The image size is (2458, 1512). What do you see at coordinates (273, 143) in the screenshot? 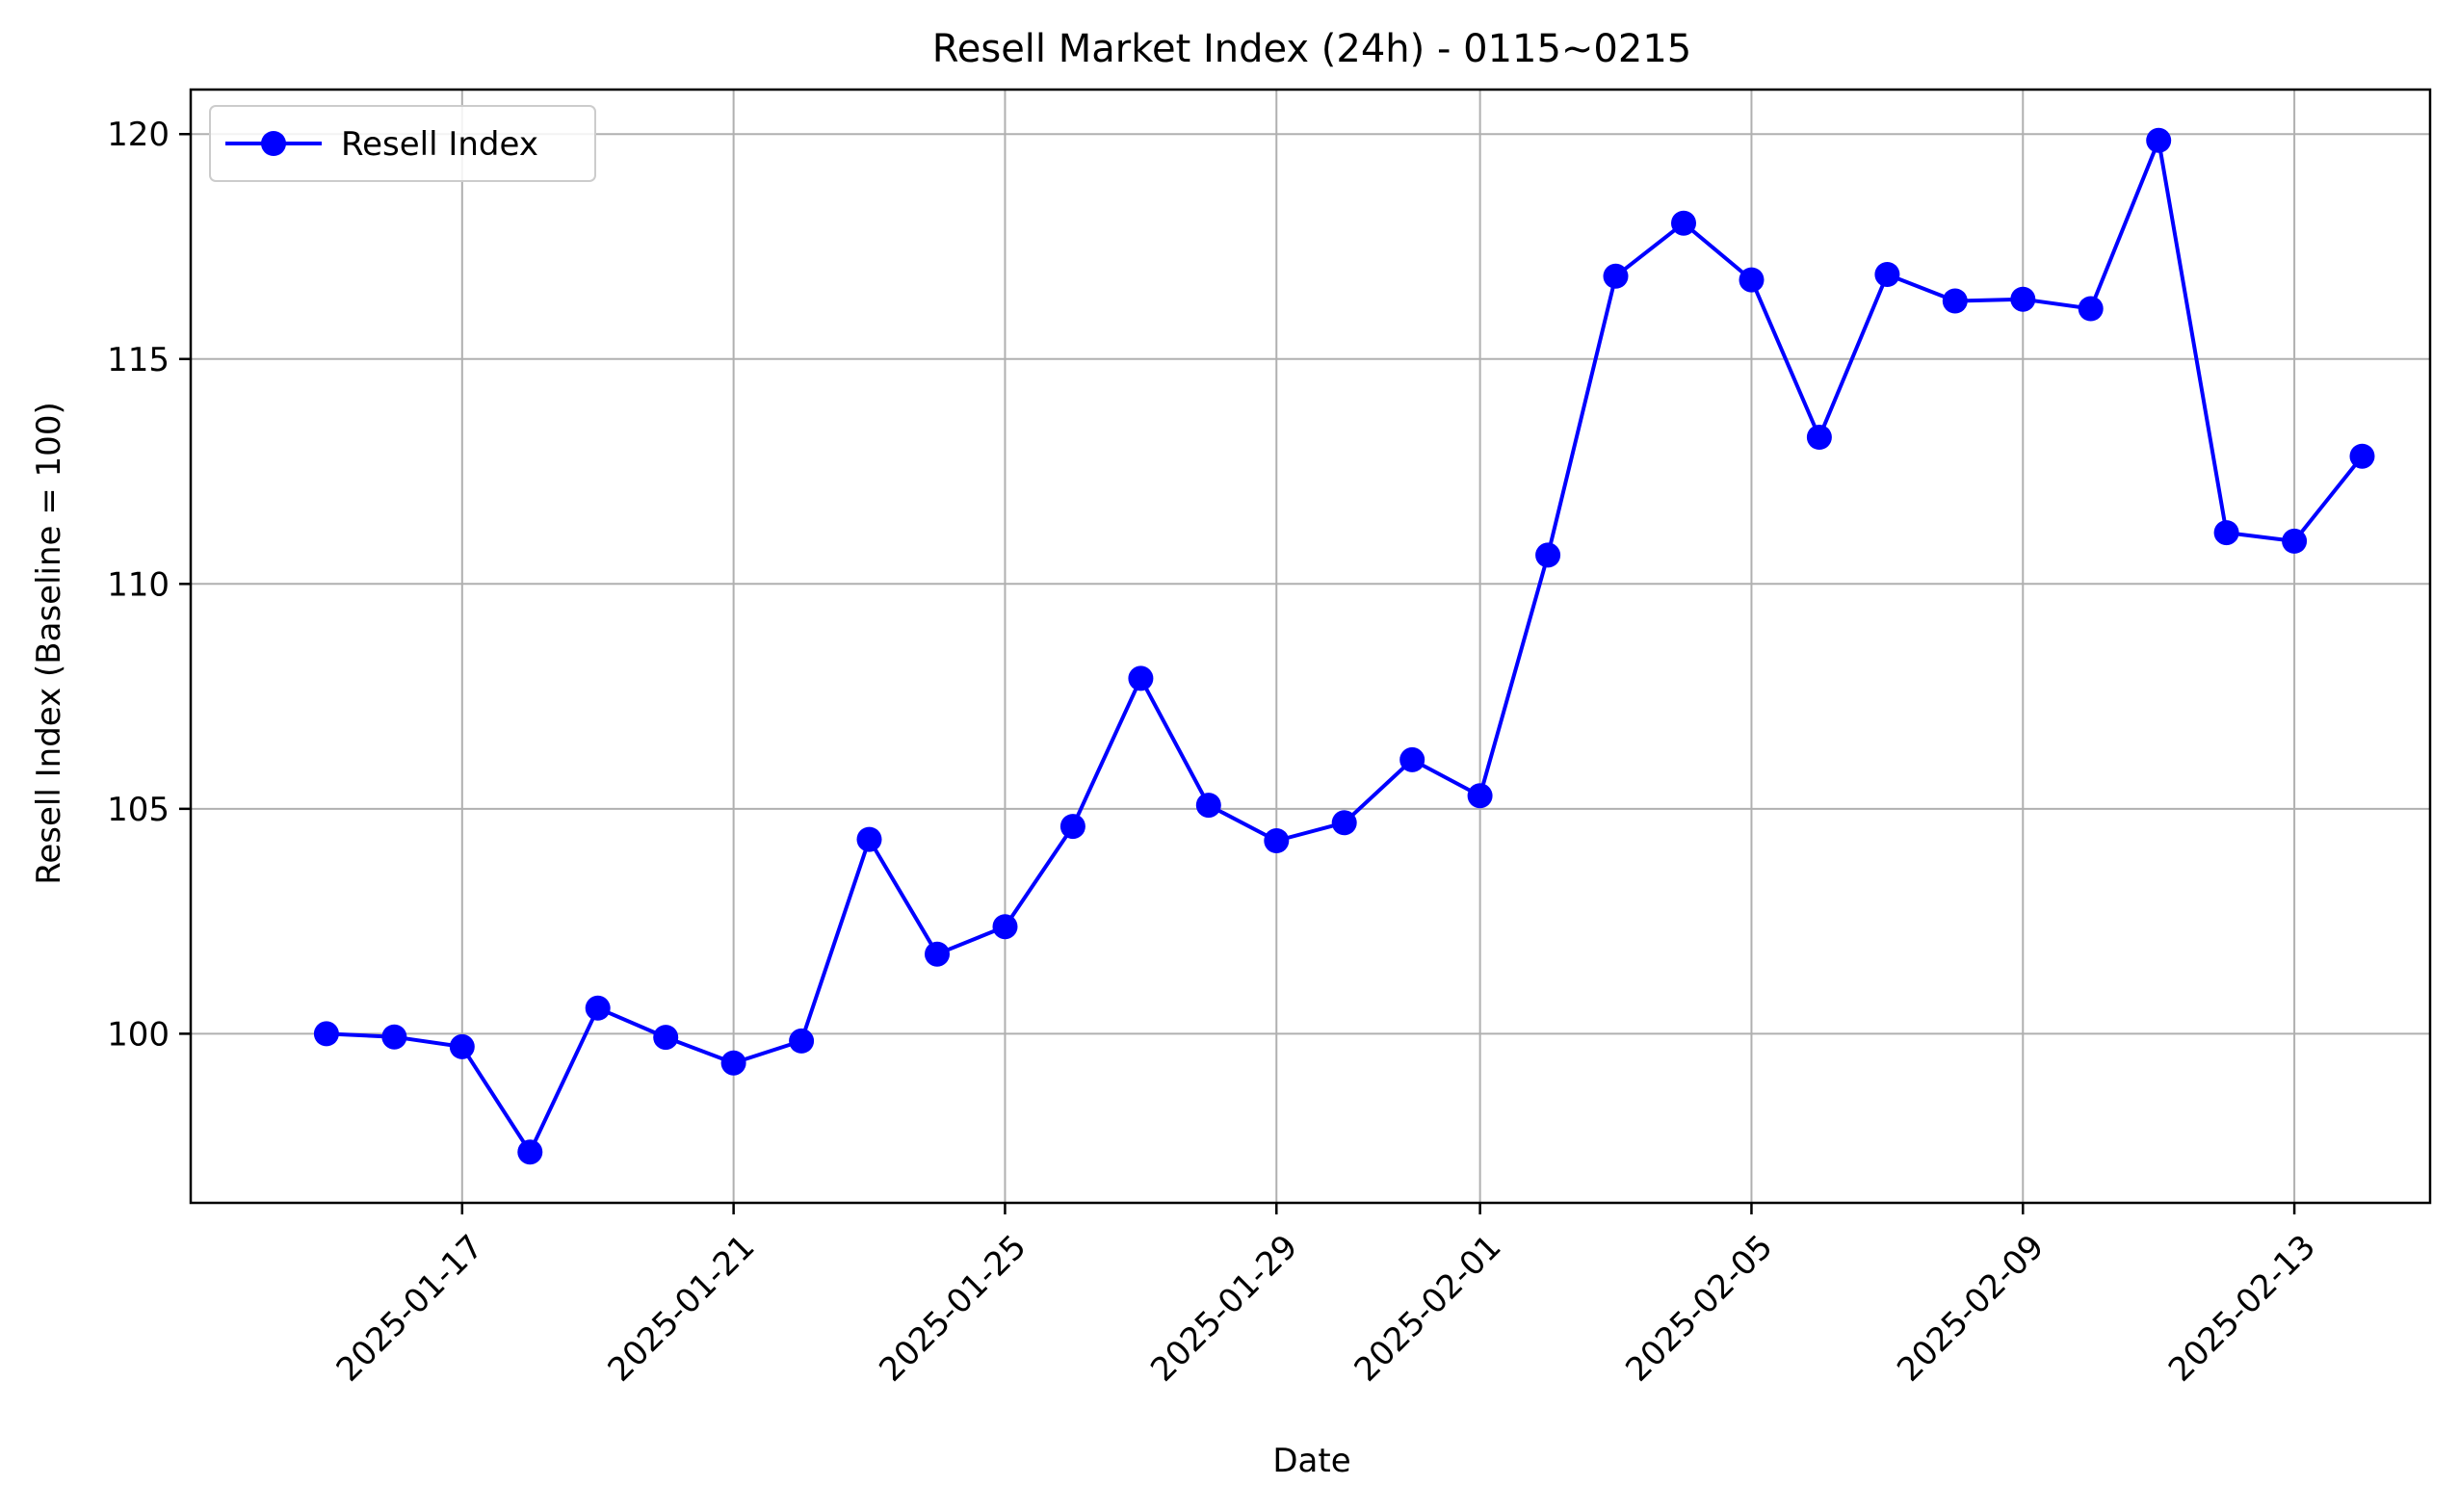
I see `legend-marker-swatch` at bounding box center [273, 143].